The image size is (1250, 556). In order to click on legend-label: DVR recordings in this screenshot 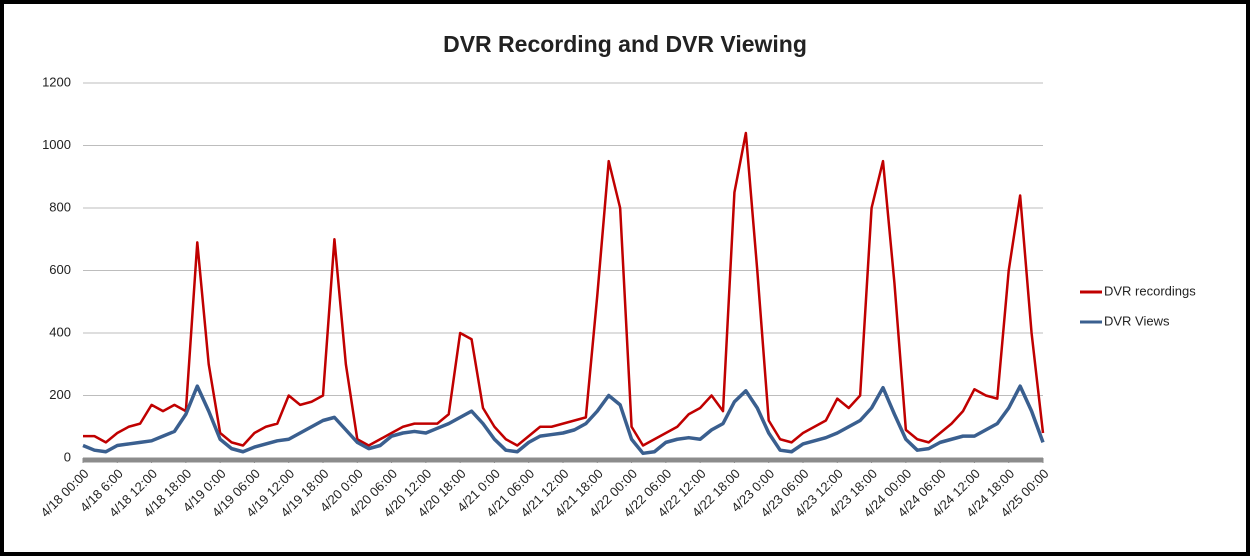, I will do `click(1150, 290)`.